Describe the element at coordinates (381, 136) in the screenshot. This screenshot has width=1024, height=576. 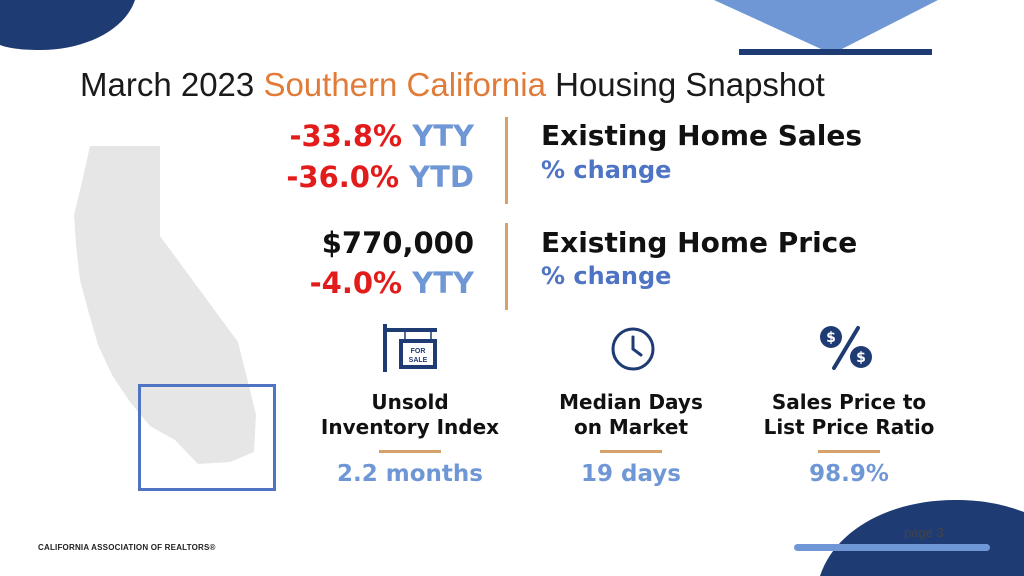
I see `sales-yty: -33.8% YTY` at that location.